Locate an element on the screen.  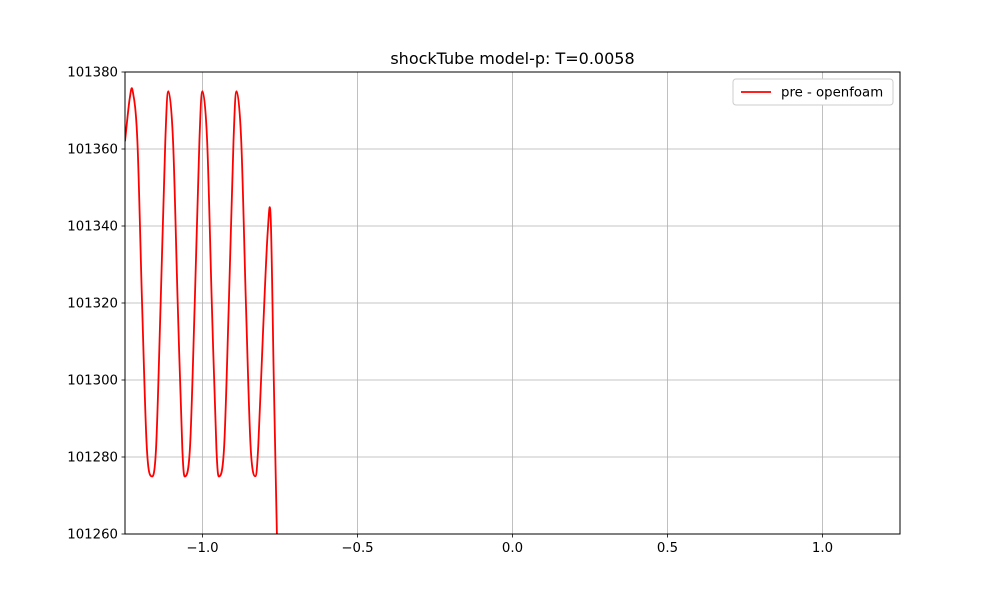
y-tick-label: 101320 is located at coordinates (92, 304).